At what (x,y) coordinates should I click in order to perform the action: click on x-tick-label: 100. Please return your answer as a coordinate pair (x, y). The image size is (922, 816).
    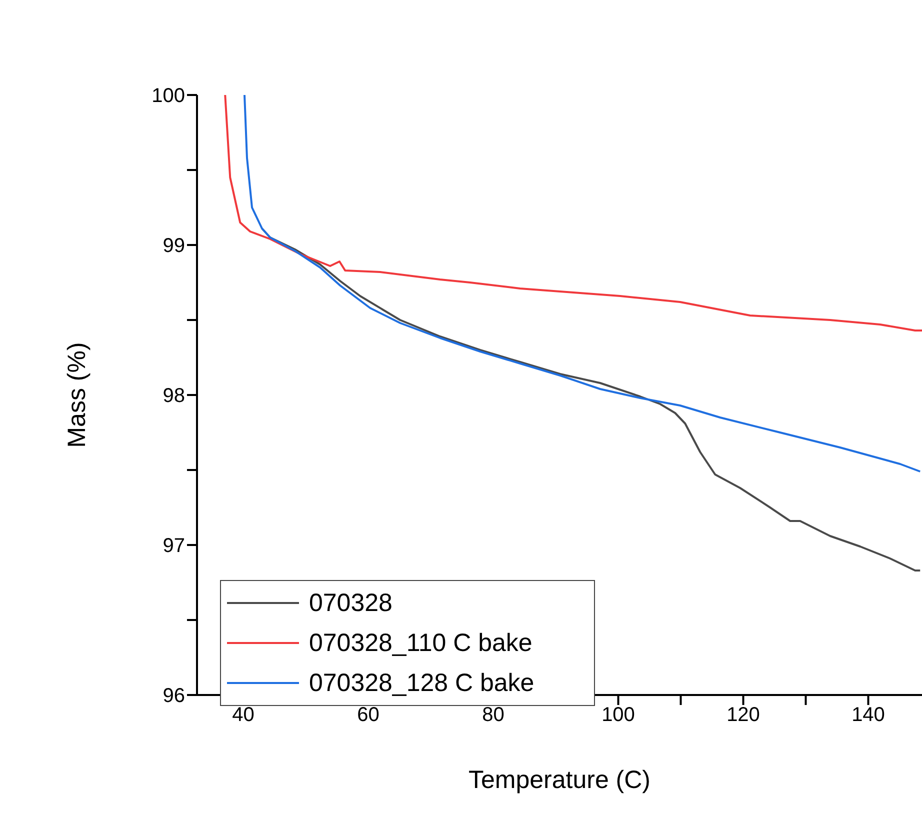
    Looking at the image, I should click on (618, 715).